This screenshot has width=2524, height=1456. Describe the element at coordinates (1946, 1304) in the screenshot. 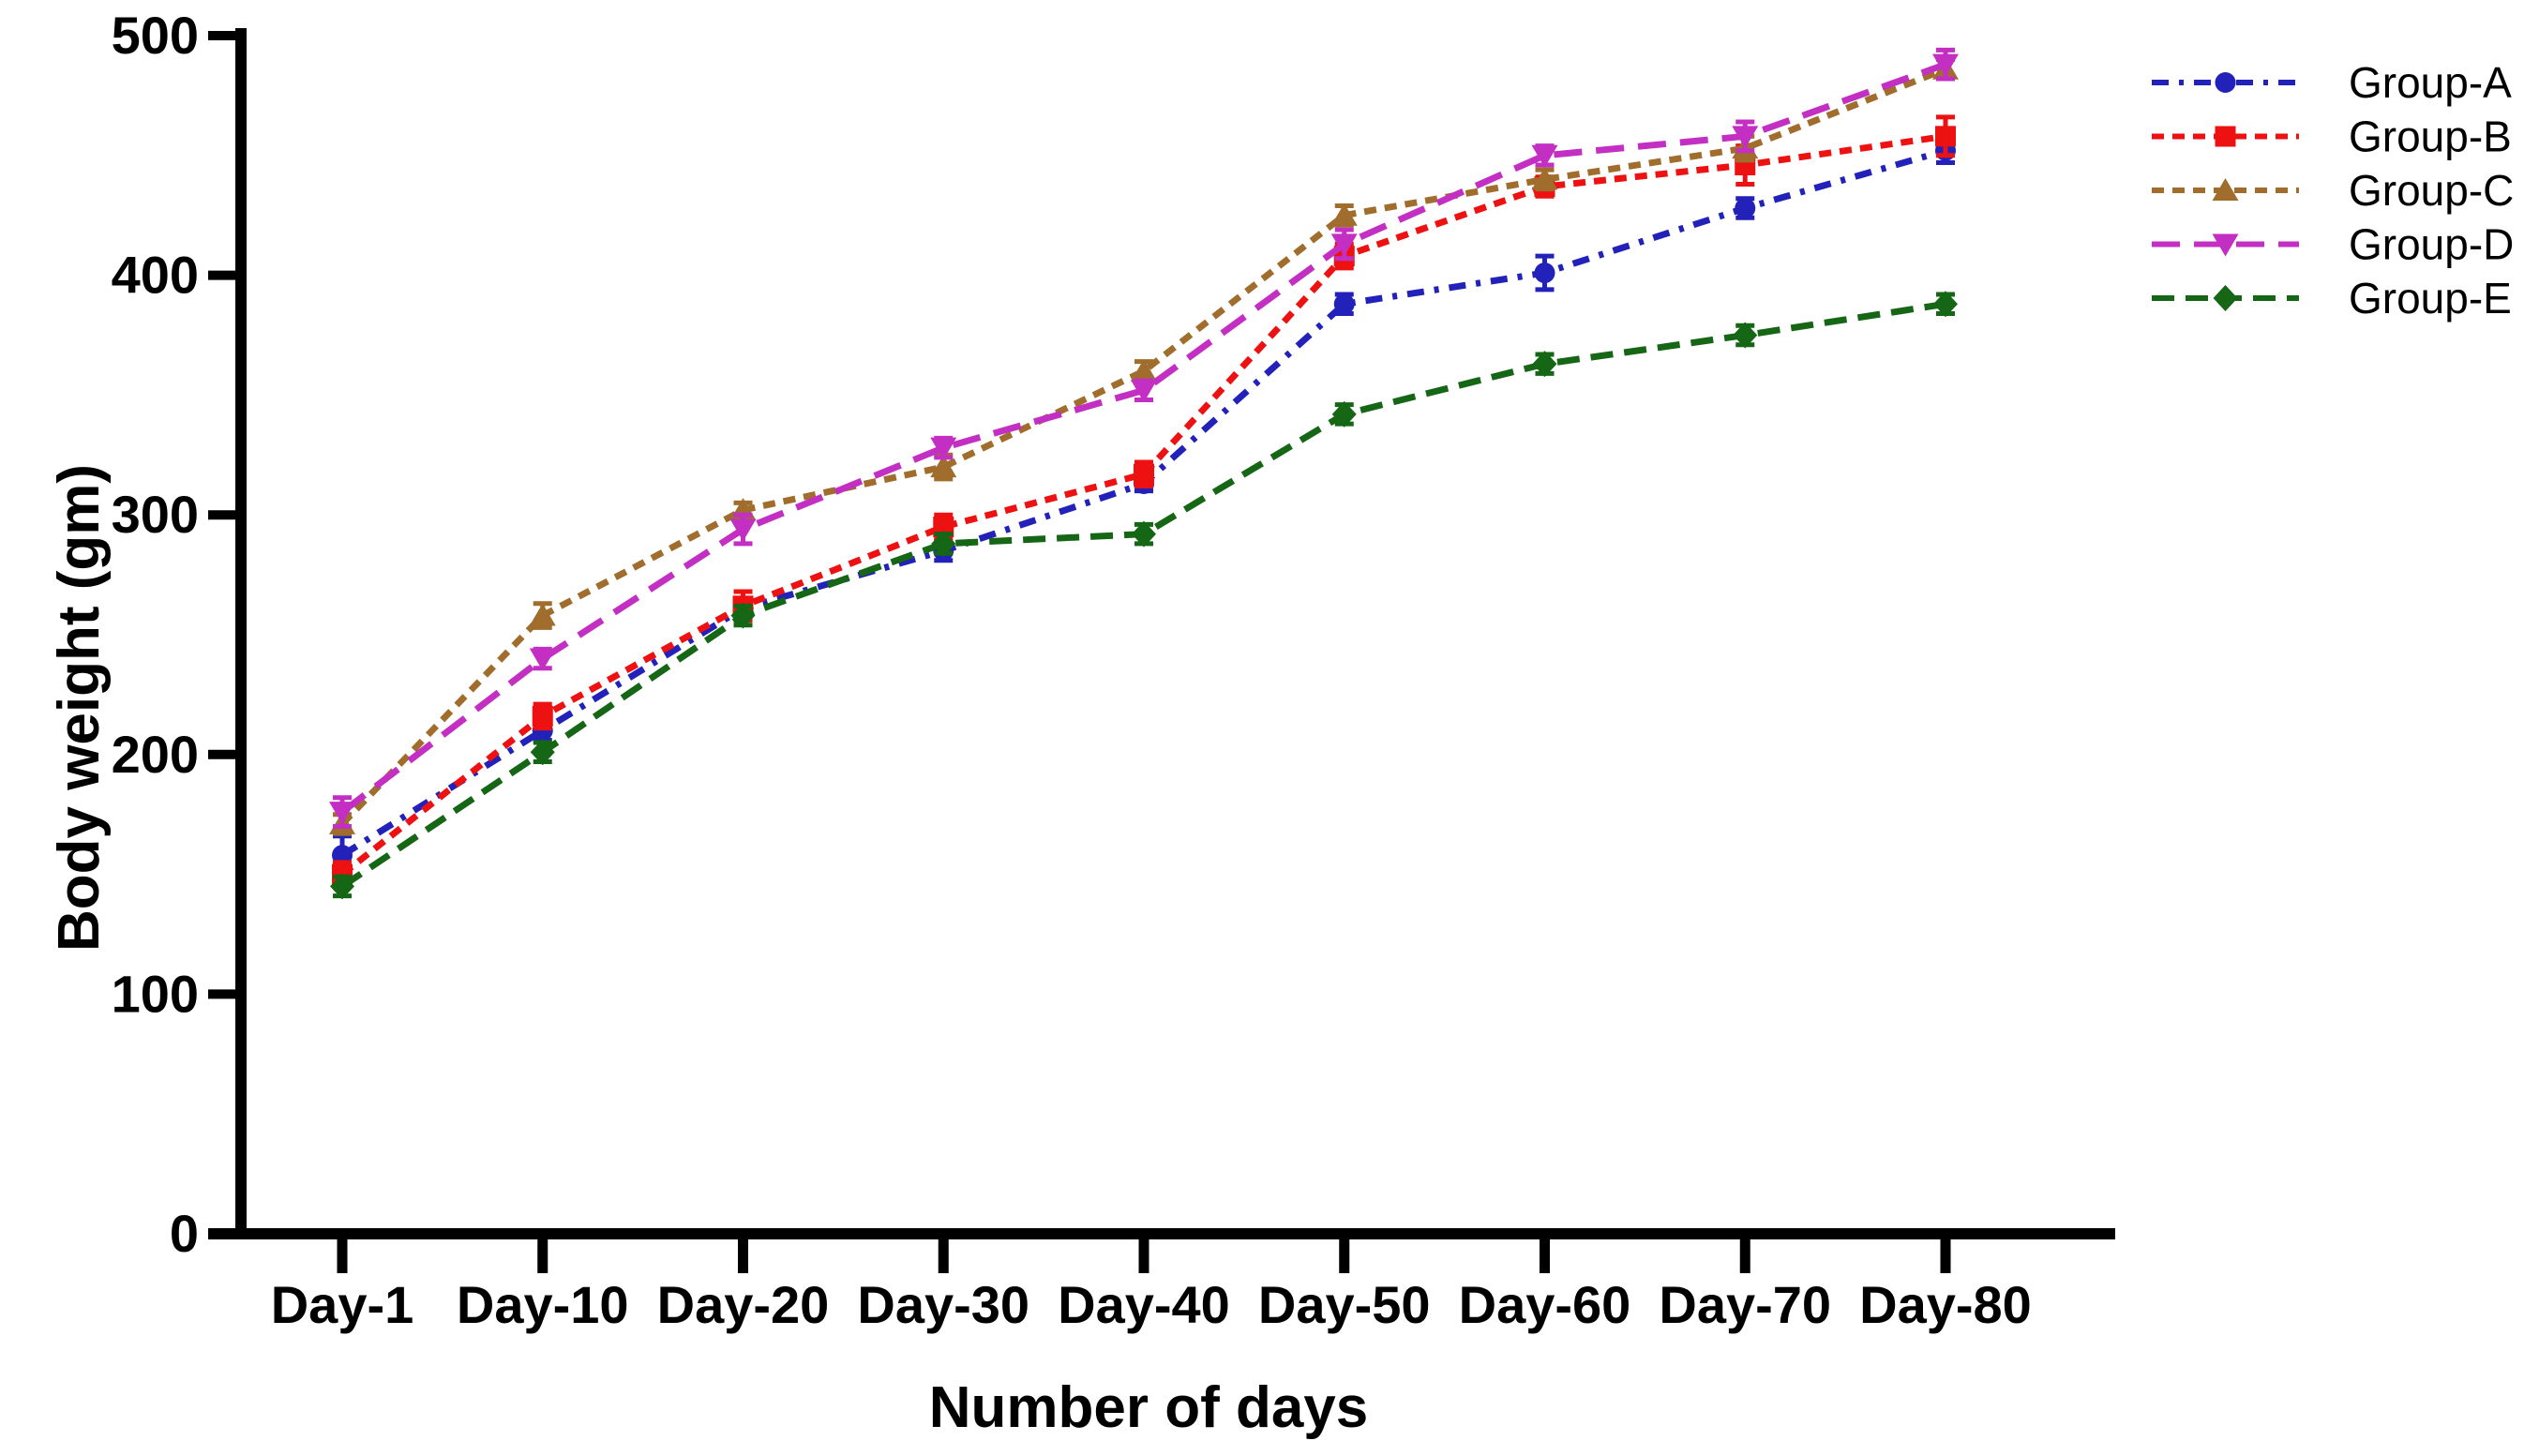

I see `x-tick-label: Day-80` at that location.